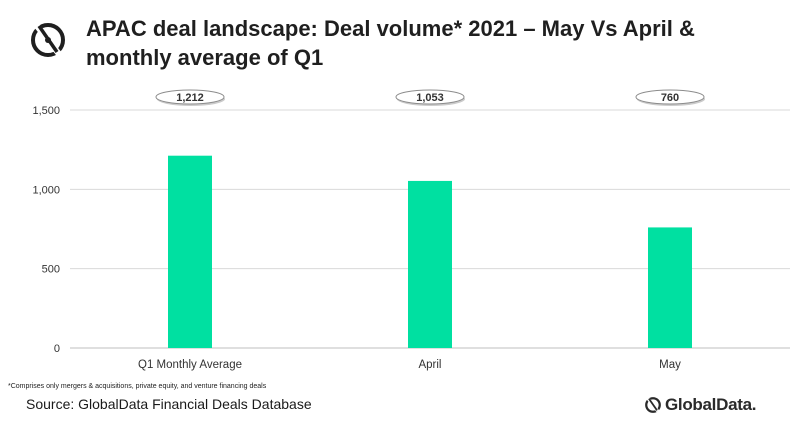 The height and width of the screenshot is (428, 800). What do you see at coordinates (51, 270) in the screenshot?
I see `y-tick-label: 500` at bounding box center [51, 270].